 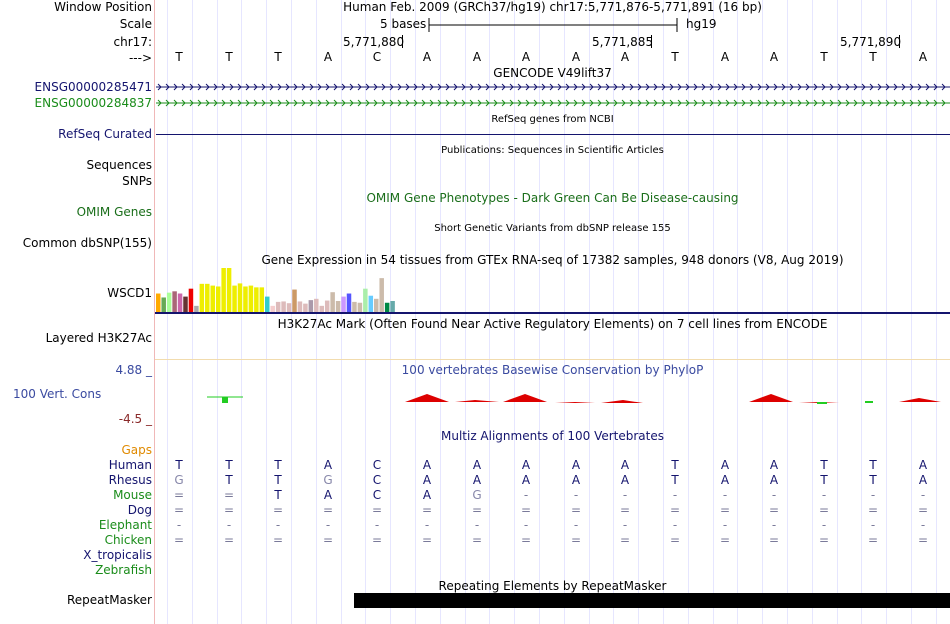 What do you see at coordinates (229, 480) in the screenshot?
I see `alignment-base: T` at bounding box center [229, 480].